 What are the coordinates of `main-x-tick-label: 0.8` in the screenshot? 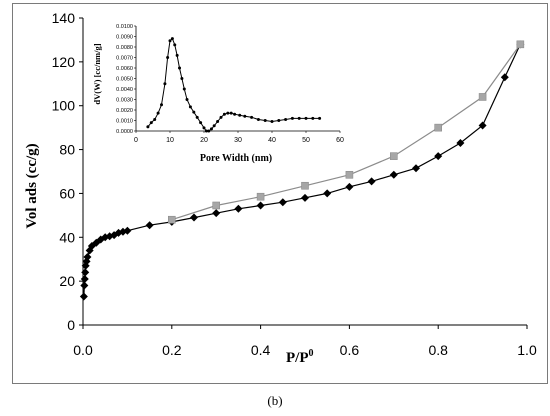 It's located at (438, 350).